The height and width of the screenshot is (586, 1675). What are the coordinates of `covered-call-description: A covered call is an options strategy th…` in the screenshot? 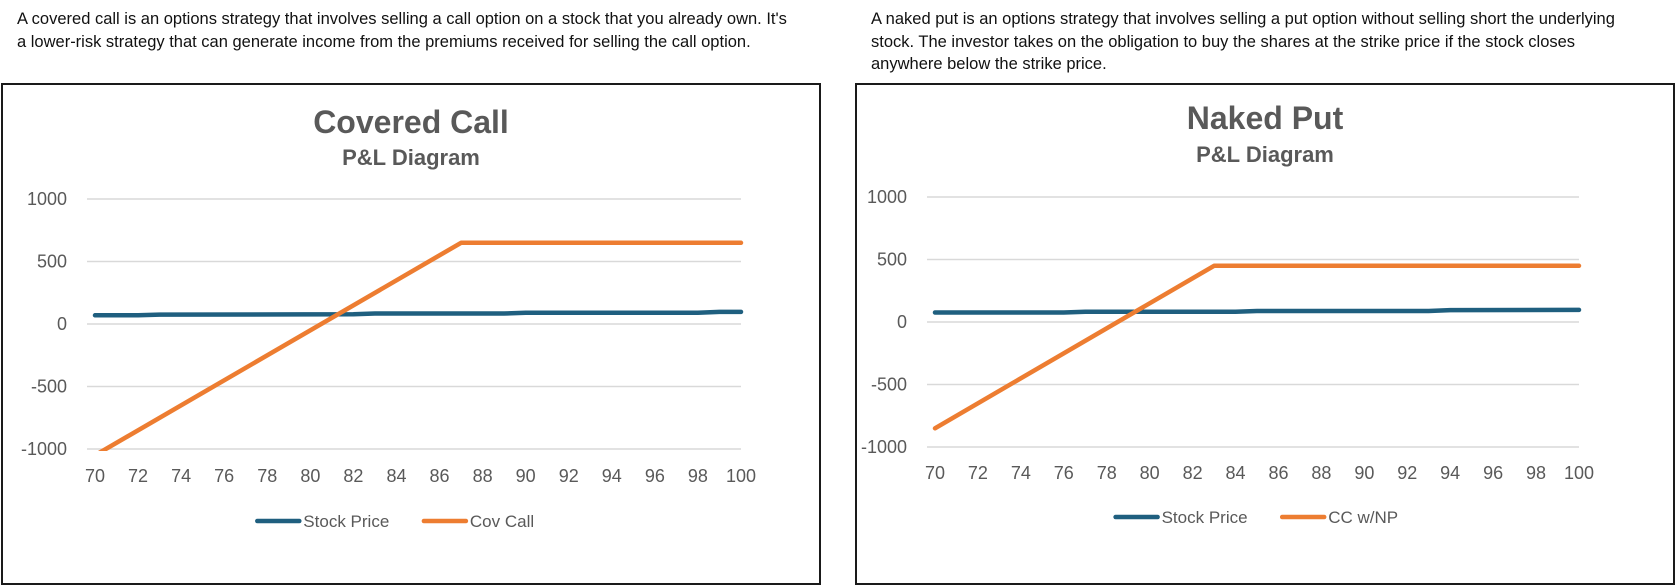 It's located at (402, 30).